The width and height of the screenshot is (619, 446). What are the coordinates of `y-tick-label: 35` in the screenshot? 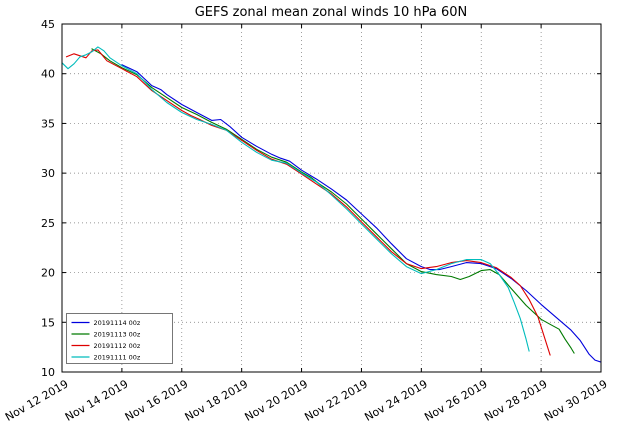 It's located at (48, 123).